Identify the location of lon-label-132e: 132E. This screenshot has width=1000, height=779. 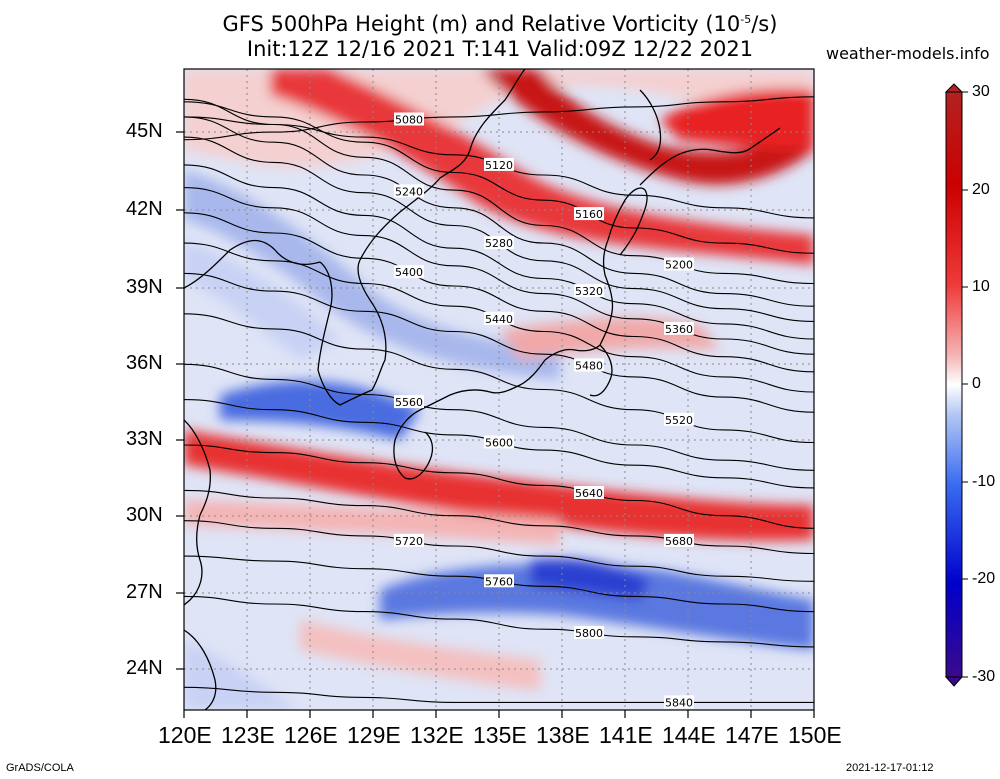
(437, 735).